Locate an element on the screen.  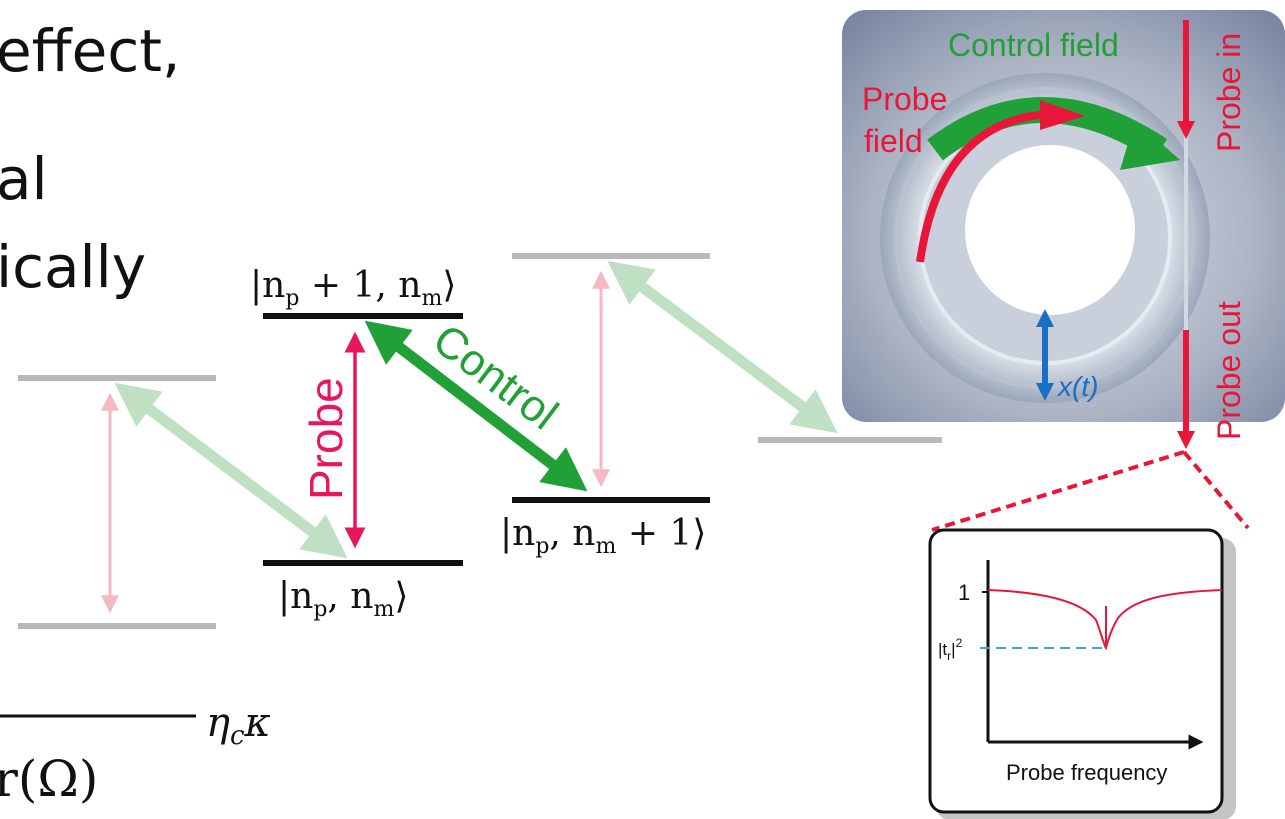
slide-text-line-1: effect, is located at coordinates (90, 51).